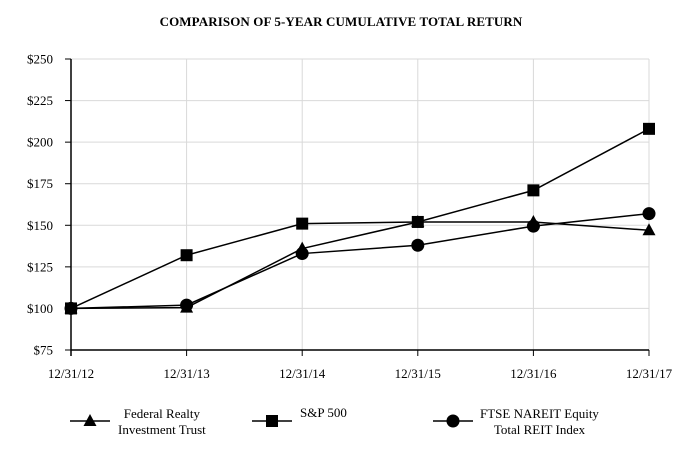 The image size is (682, 466). Describe the element at coordinates (649, 373) in the screenshot. I see `x-tick-label: 12/31/17` at that location.